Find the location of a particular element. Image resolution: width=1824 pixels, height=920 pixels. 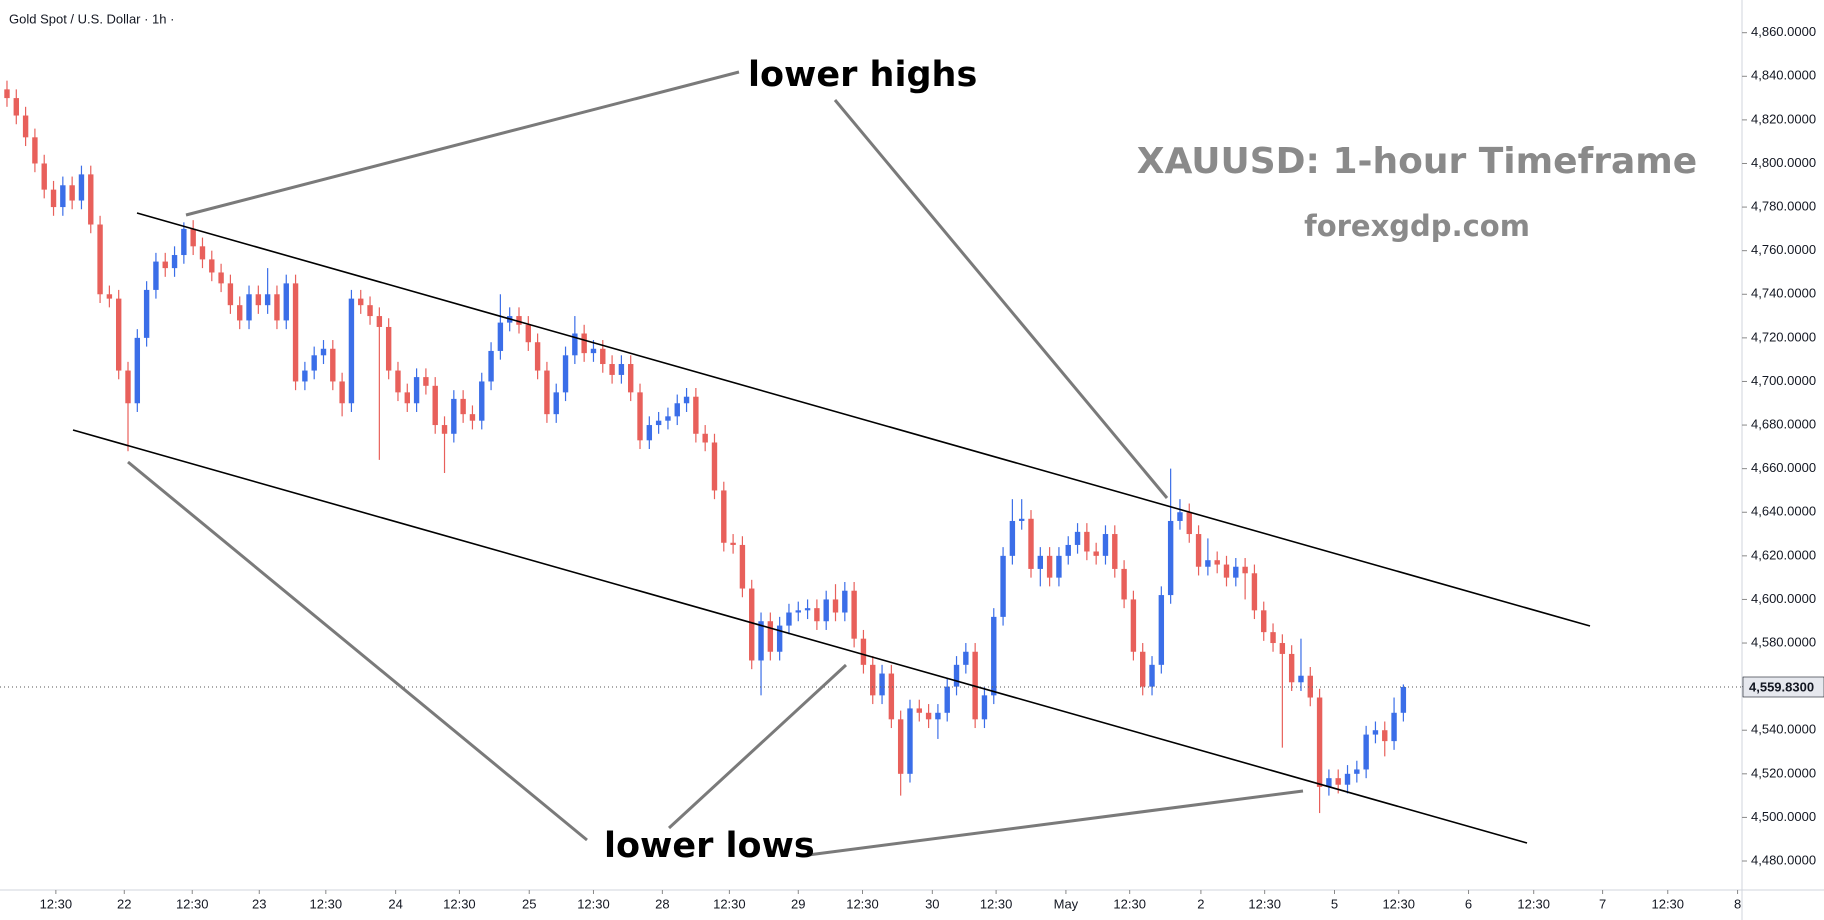

y-tick-label: 4,640.0000 is located at coordinates (1783, 511).